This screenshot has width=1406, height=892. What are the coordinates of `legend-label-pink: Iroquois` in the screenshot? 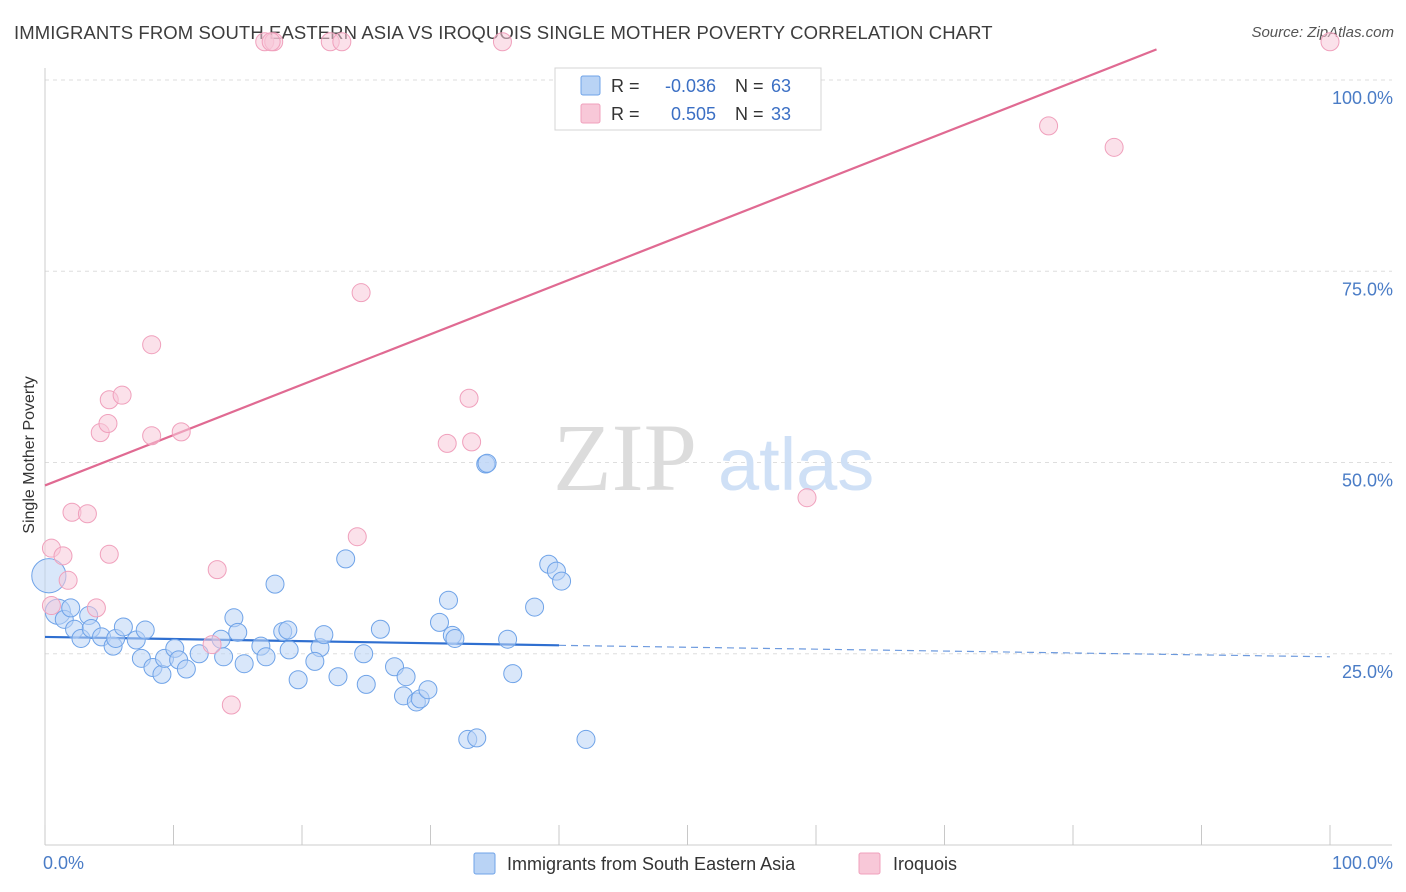 It's located at (925, 864).